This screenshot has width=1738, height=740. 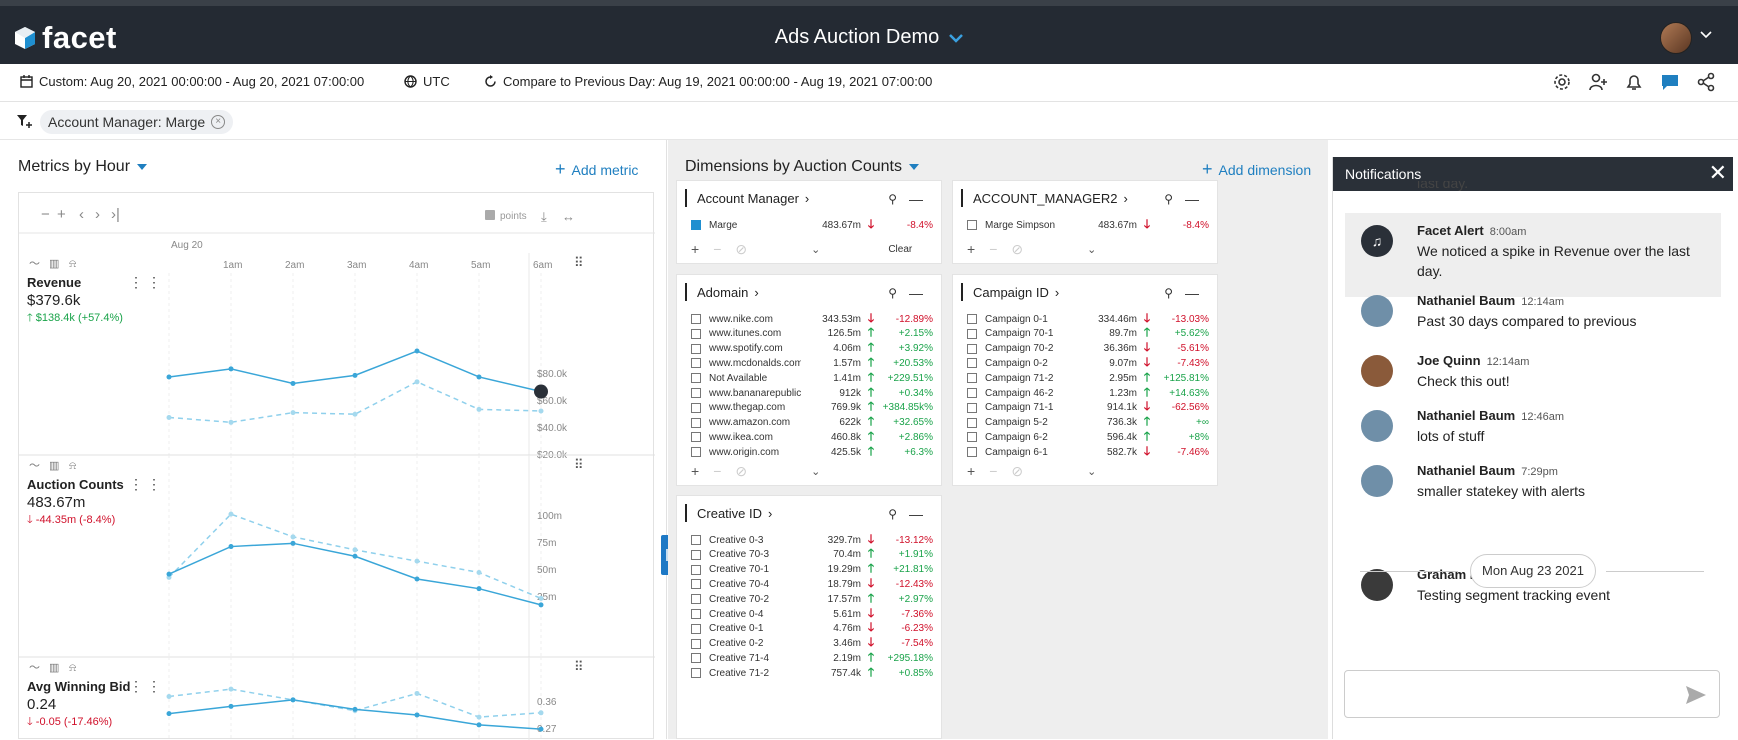 I want to click on chart-nav-icon: −, so click(x=45, y=214).